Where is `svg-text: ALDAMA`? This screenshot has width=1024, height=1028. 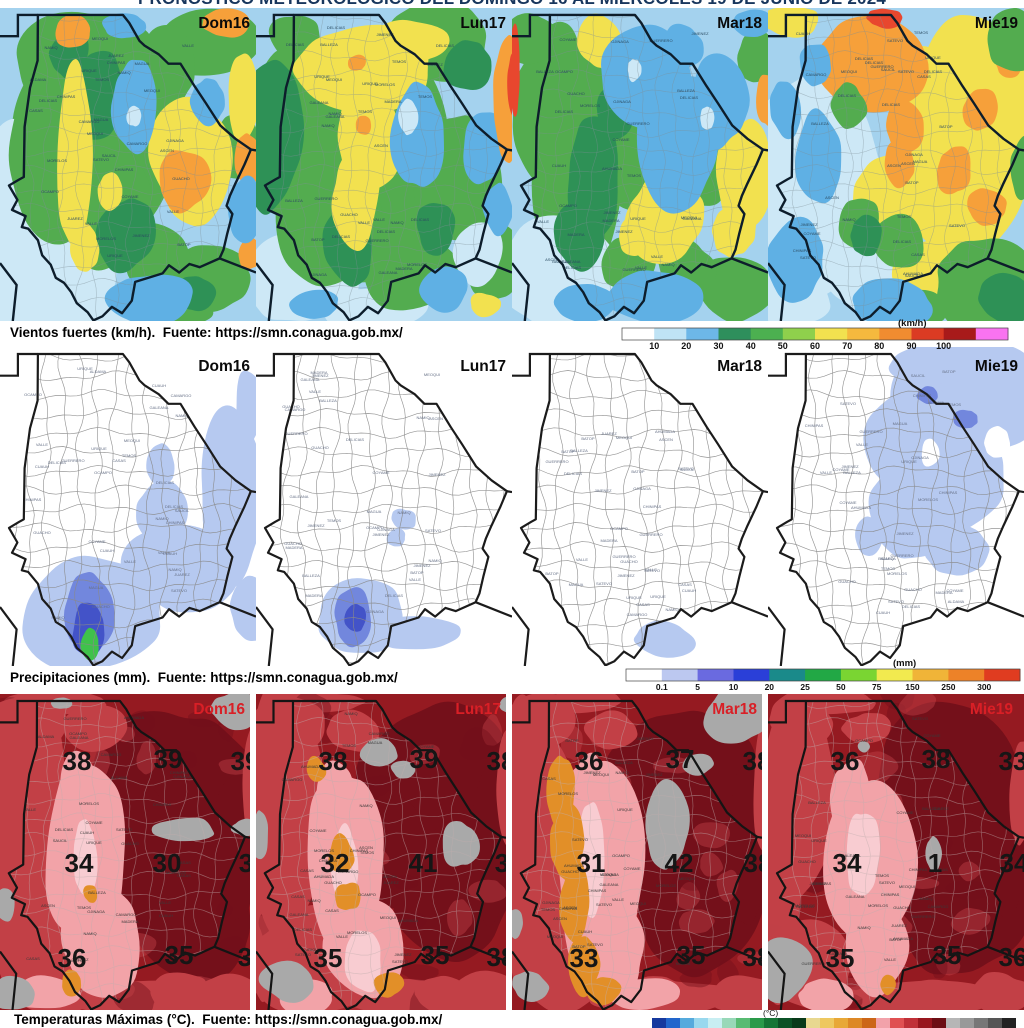
svg-text: ALDAMA is located at coordinates (119, 777).